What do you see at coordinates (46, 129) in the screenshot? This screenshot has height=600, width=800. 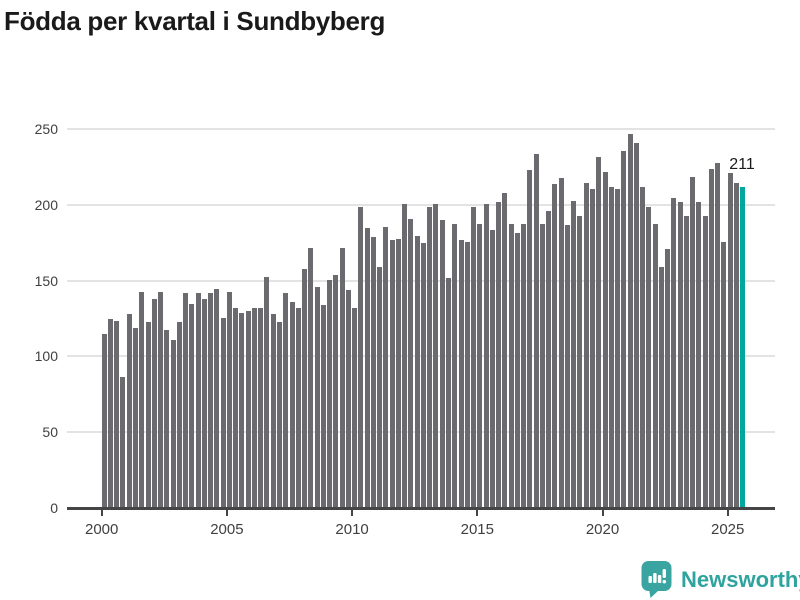 I see `y-tick-label: 250` at bounding box center [46, 129].